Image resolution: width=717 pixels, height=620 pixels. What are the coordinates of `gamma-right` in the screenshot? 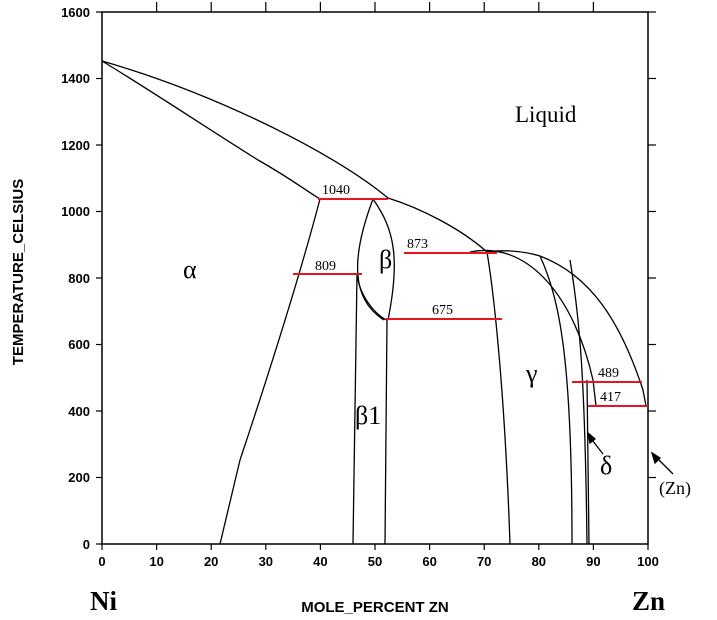 It's located at (556, 400).